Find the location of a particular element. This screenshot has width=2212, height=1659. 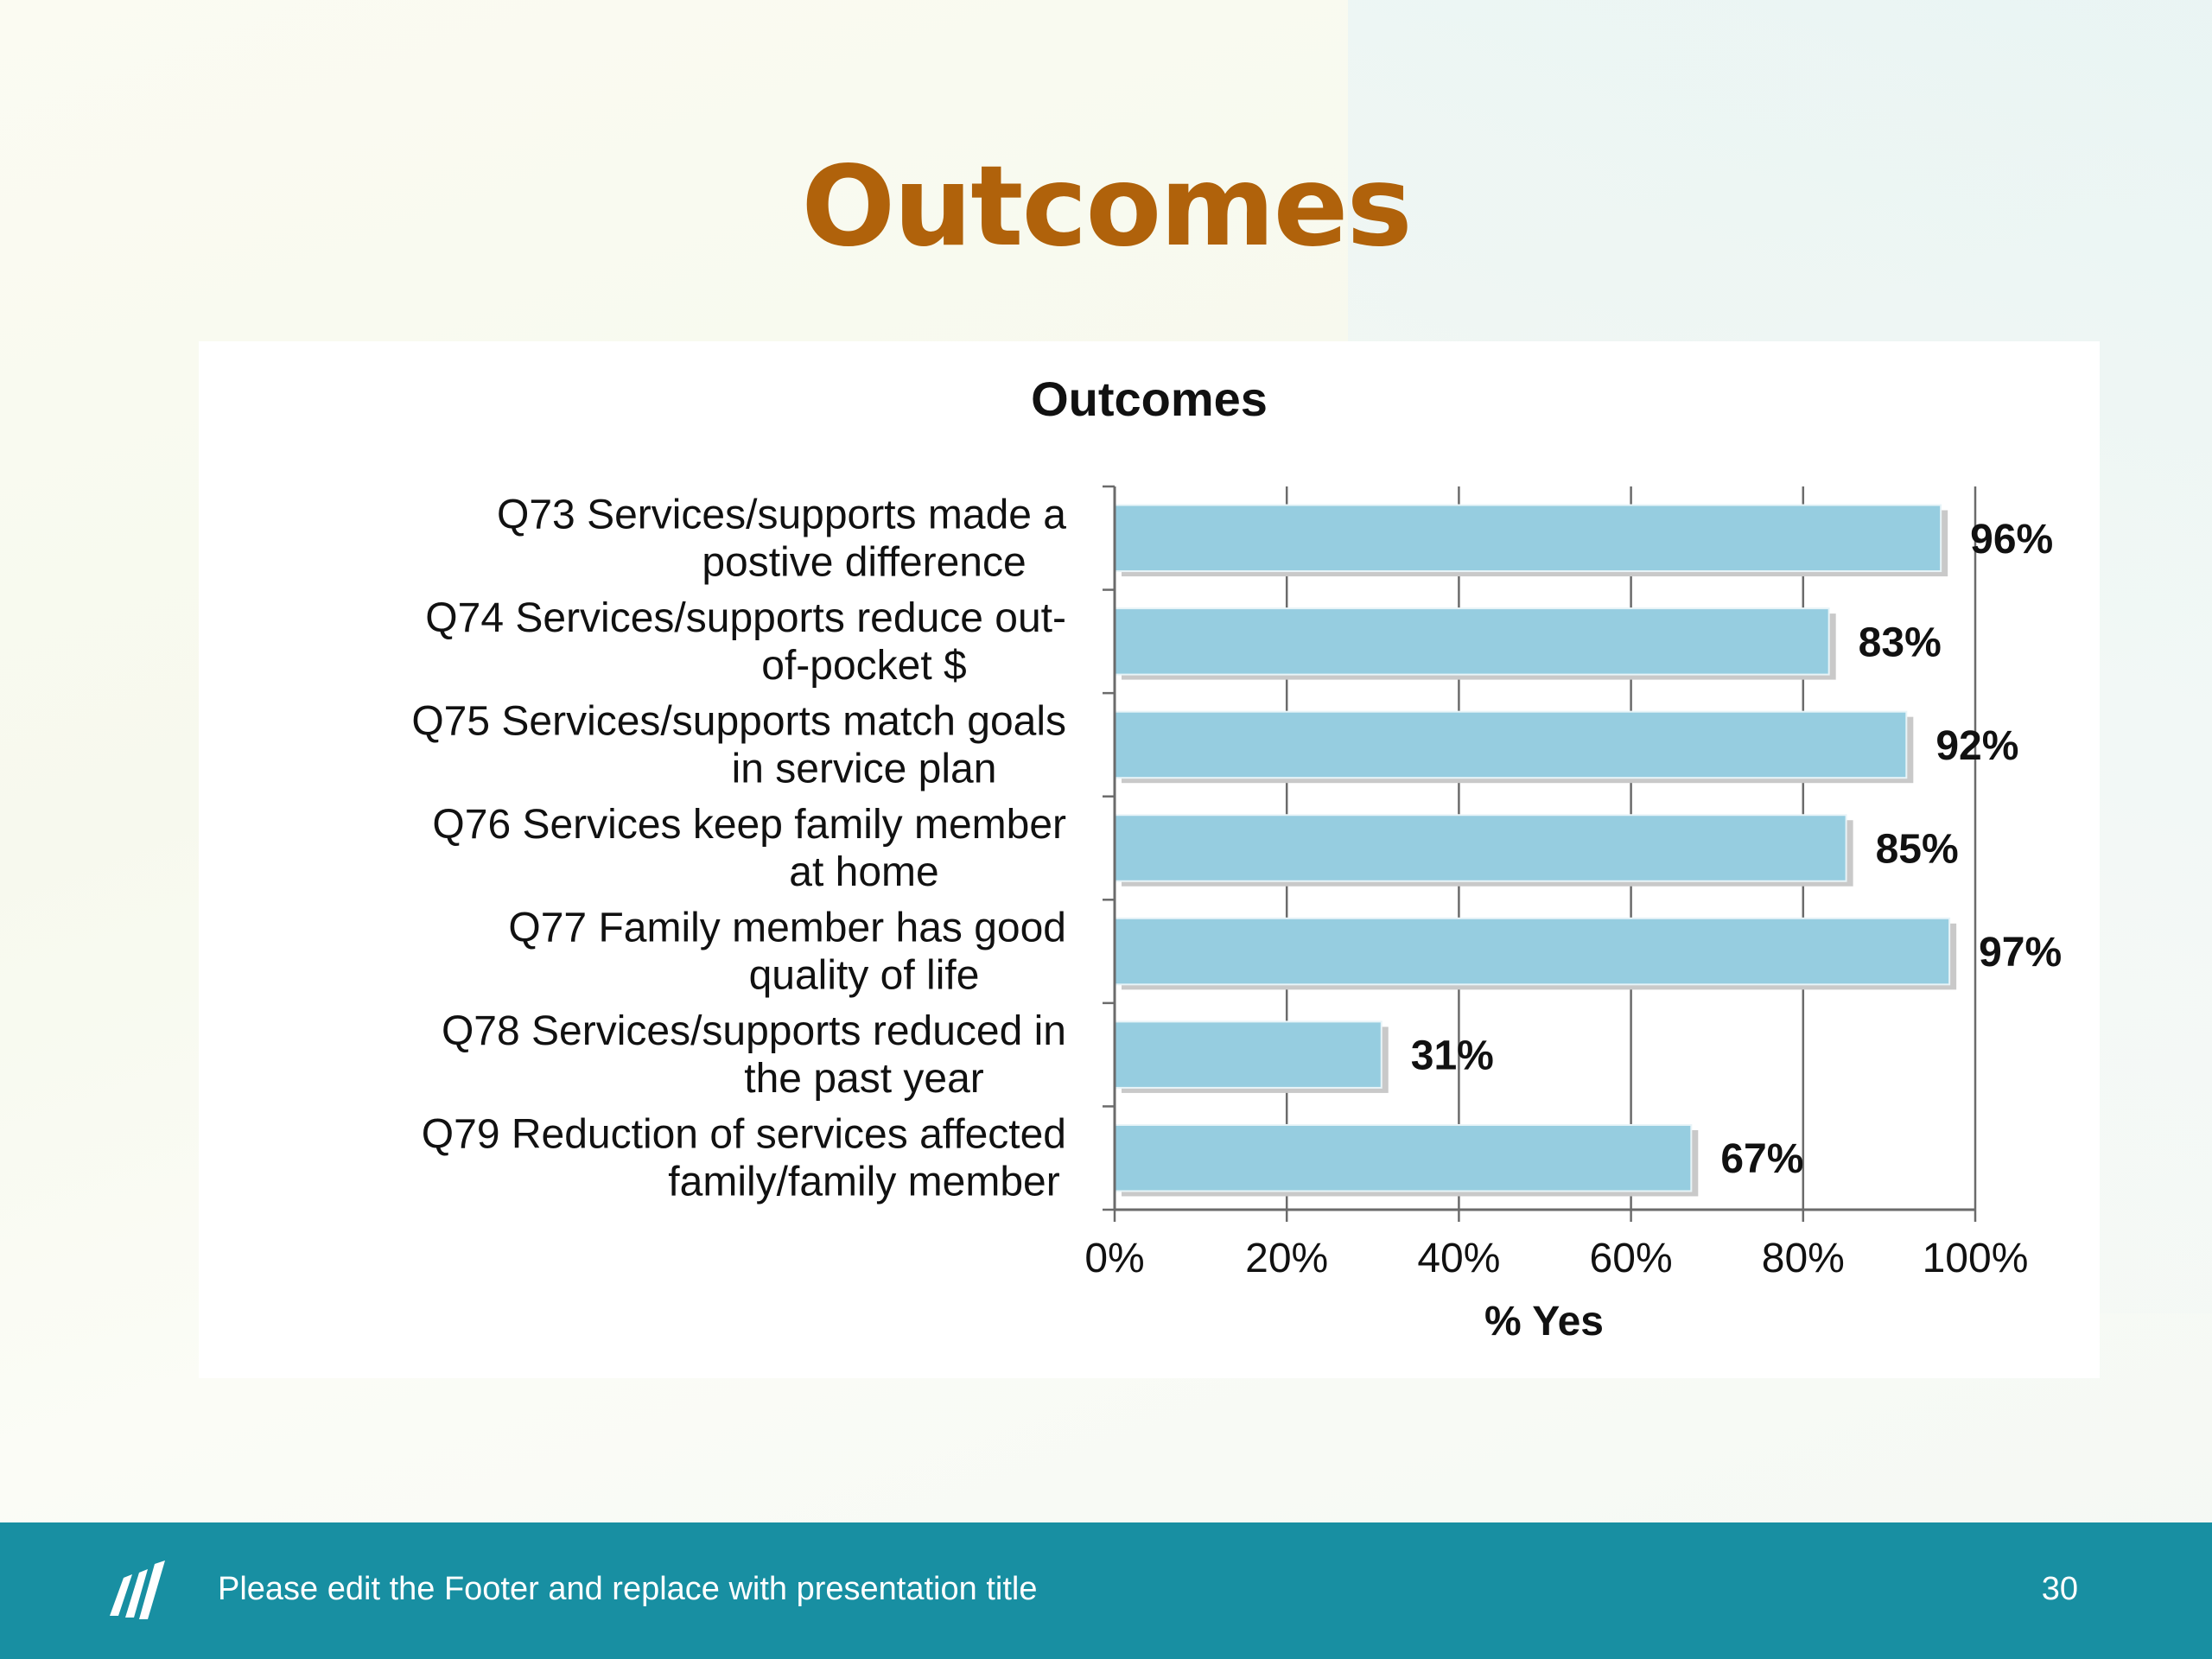

category-label: Q78 Services/supports reduced in is located at coordinates (754, 1031).